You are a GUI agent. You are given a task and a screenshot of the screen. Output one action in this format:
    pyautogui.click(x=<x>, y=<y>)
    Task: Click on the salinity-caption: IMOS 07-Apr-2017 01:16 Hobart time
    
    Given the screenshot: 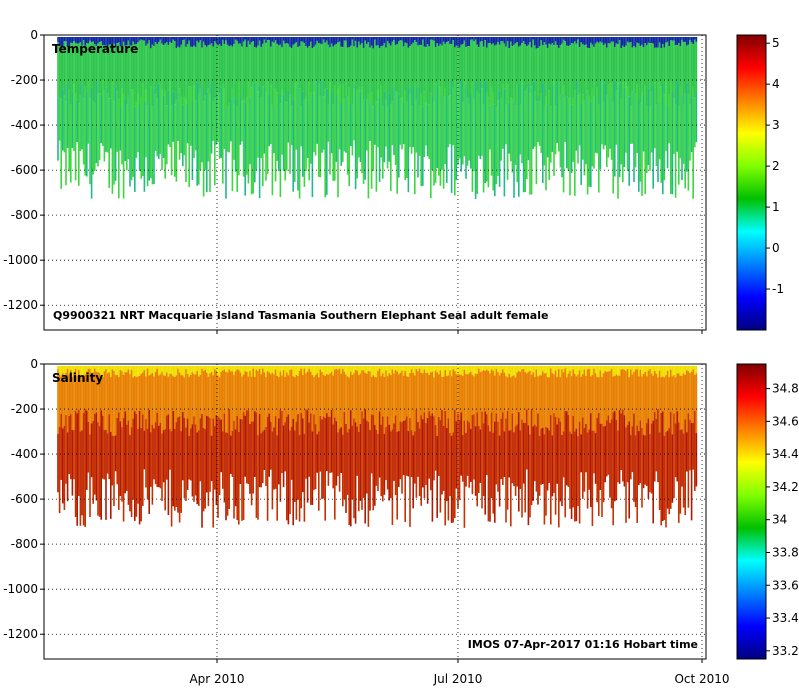 What is the action you would take?
    pyautogui.click(x=583, y=644)
    